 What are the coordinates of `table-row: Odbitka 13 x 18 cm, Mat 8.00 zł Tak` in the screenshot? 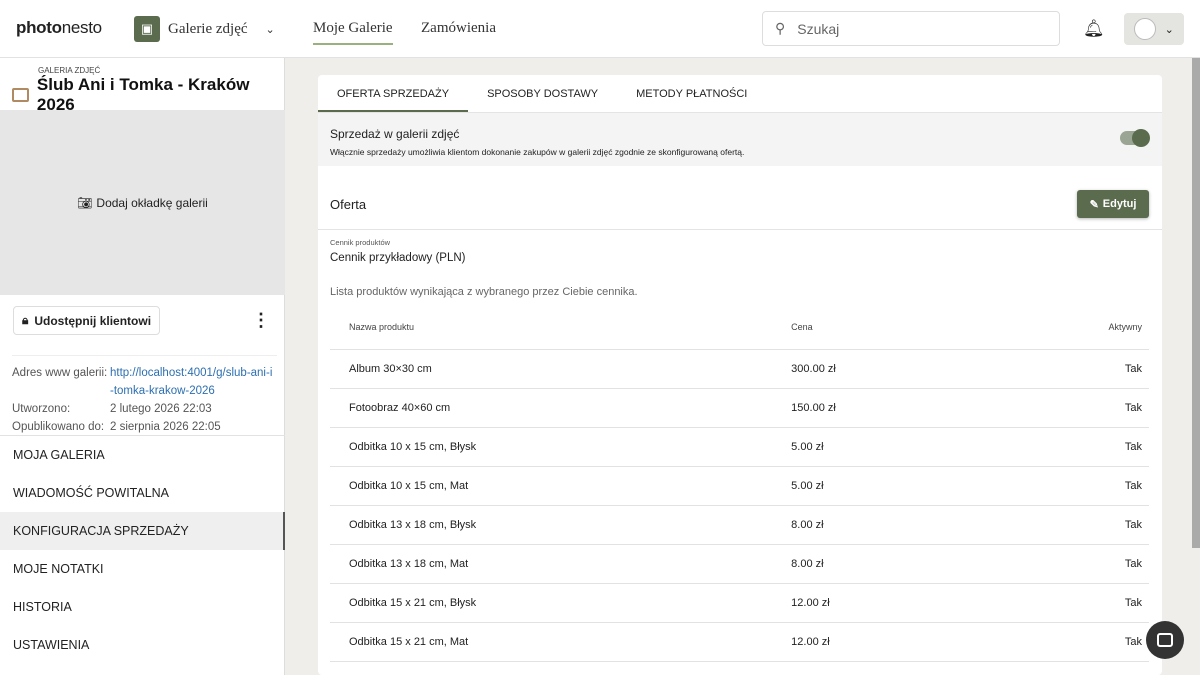 It's located at (739, 564).